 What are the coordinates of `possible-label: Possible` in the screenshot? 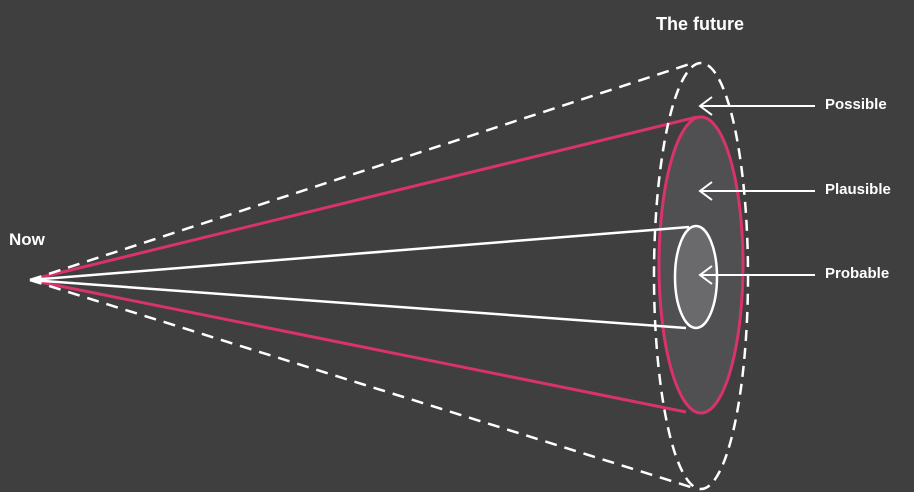 It's located at (856, 104).